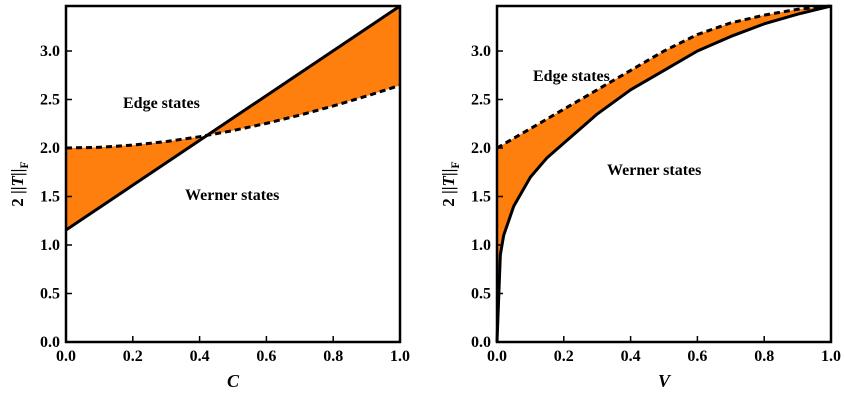  I want to click on x-axis-label: C, so click(233, 381).